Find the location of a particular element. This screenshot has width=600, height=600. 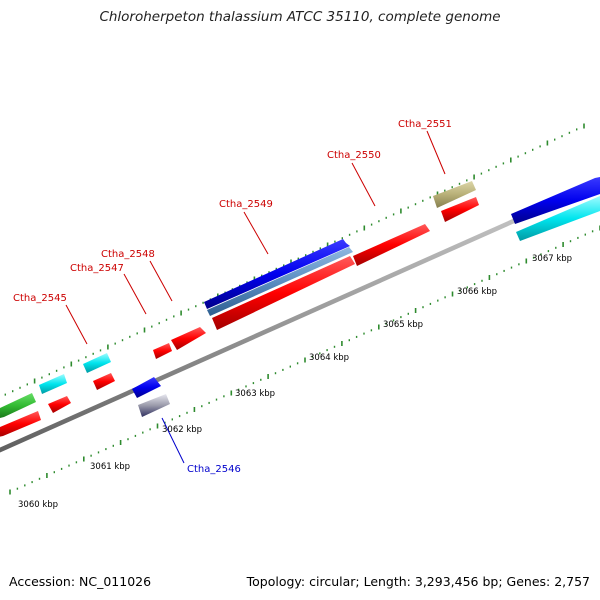

gene-blue-reverse is located at coordinates (146, 387).